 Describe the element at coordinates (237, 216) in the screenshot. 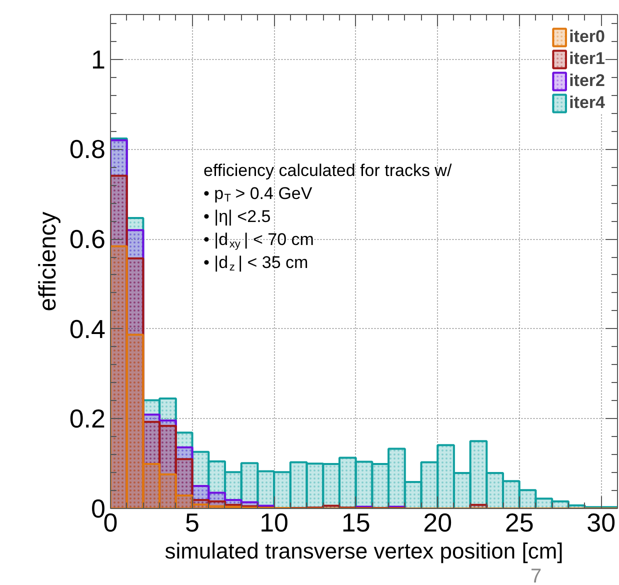

I see `annotation: • |η| <2.5` at that location.